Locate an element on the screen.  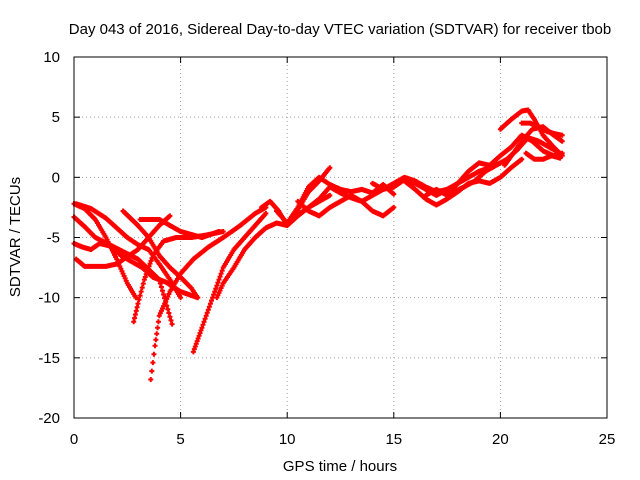
series-sat-v is located at coordinates (542, 129).